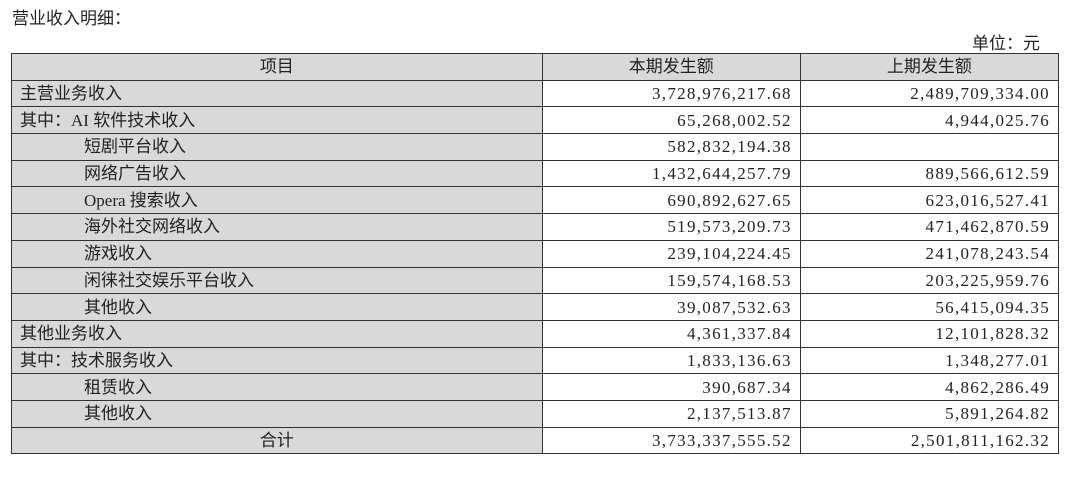 Image resolution: width=1080 pixels, height=484 pixels. What do you see at coordinates (929, 413) in the screenshot?
I see `previous-amount: 5,891,264.82` at bounding box center [929, 413].